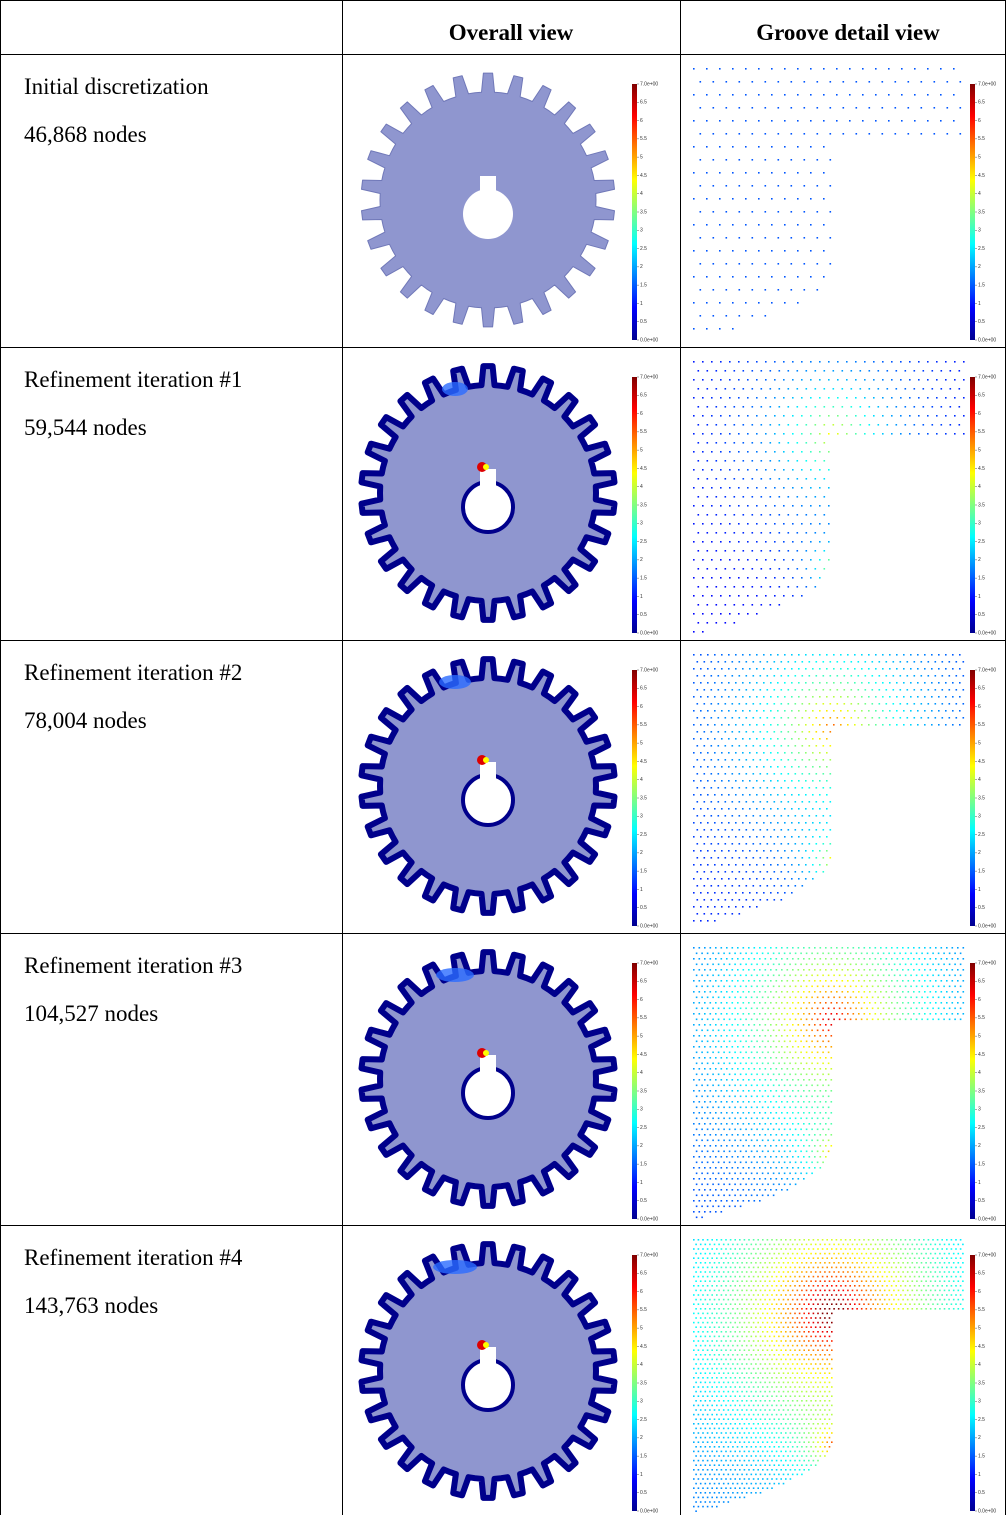 This screenshot has width=1006, height=1520. What do you see at coordinates (981, 908) in the screenshot?
I see `colorbar-label: 0.5` at bounding box center [981, 908].